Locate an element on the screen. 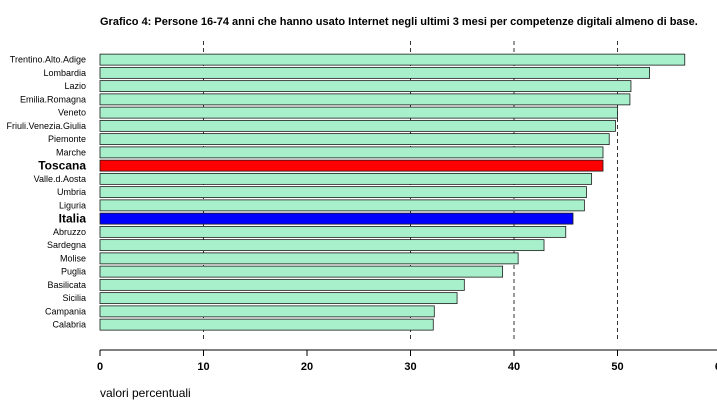 Image resolution: width=717 pixels, height=415 pixels. category-label: Umbria is located at coordinates (71, 192).